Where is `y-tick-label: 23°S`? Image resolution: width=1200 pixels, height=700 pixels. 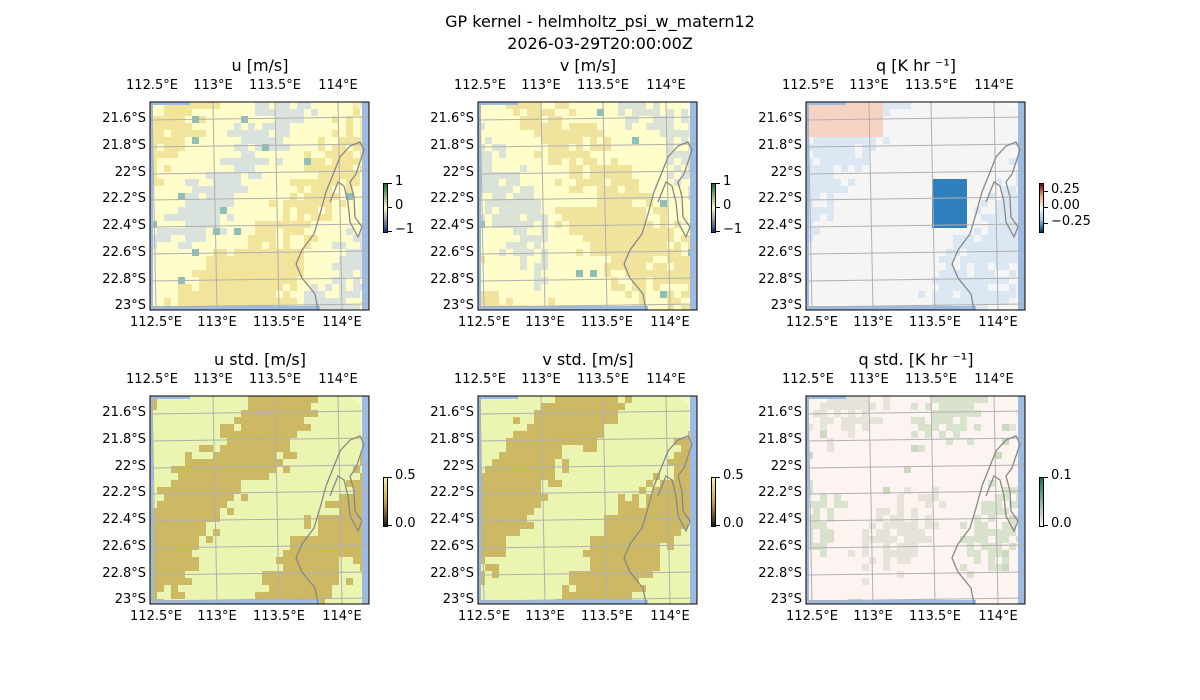
y-tick-label: 23°S is located at coordinates (130, 305).